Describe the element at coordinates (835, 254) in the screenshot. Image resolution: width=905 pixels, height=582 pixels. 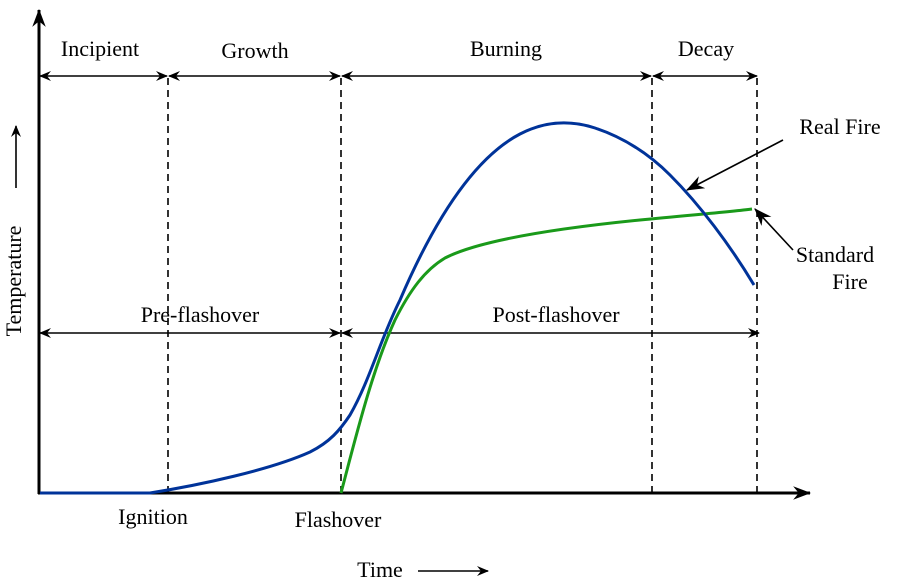
I see `legend-standard-fire-label-line1: Standard` at that location.